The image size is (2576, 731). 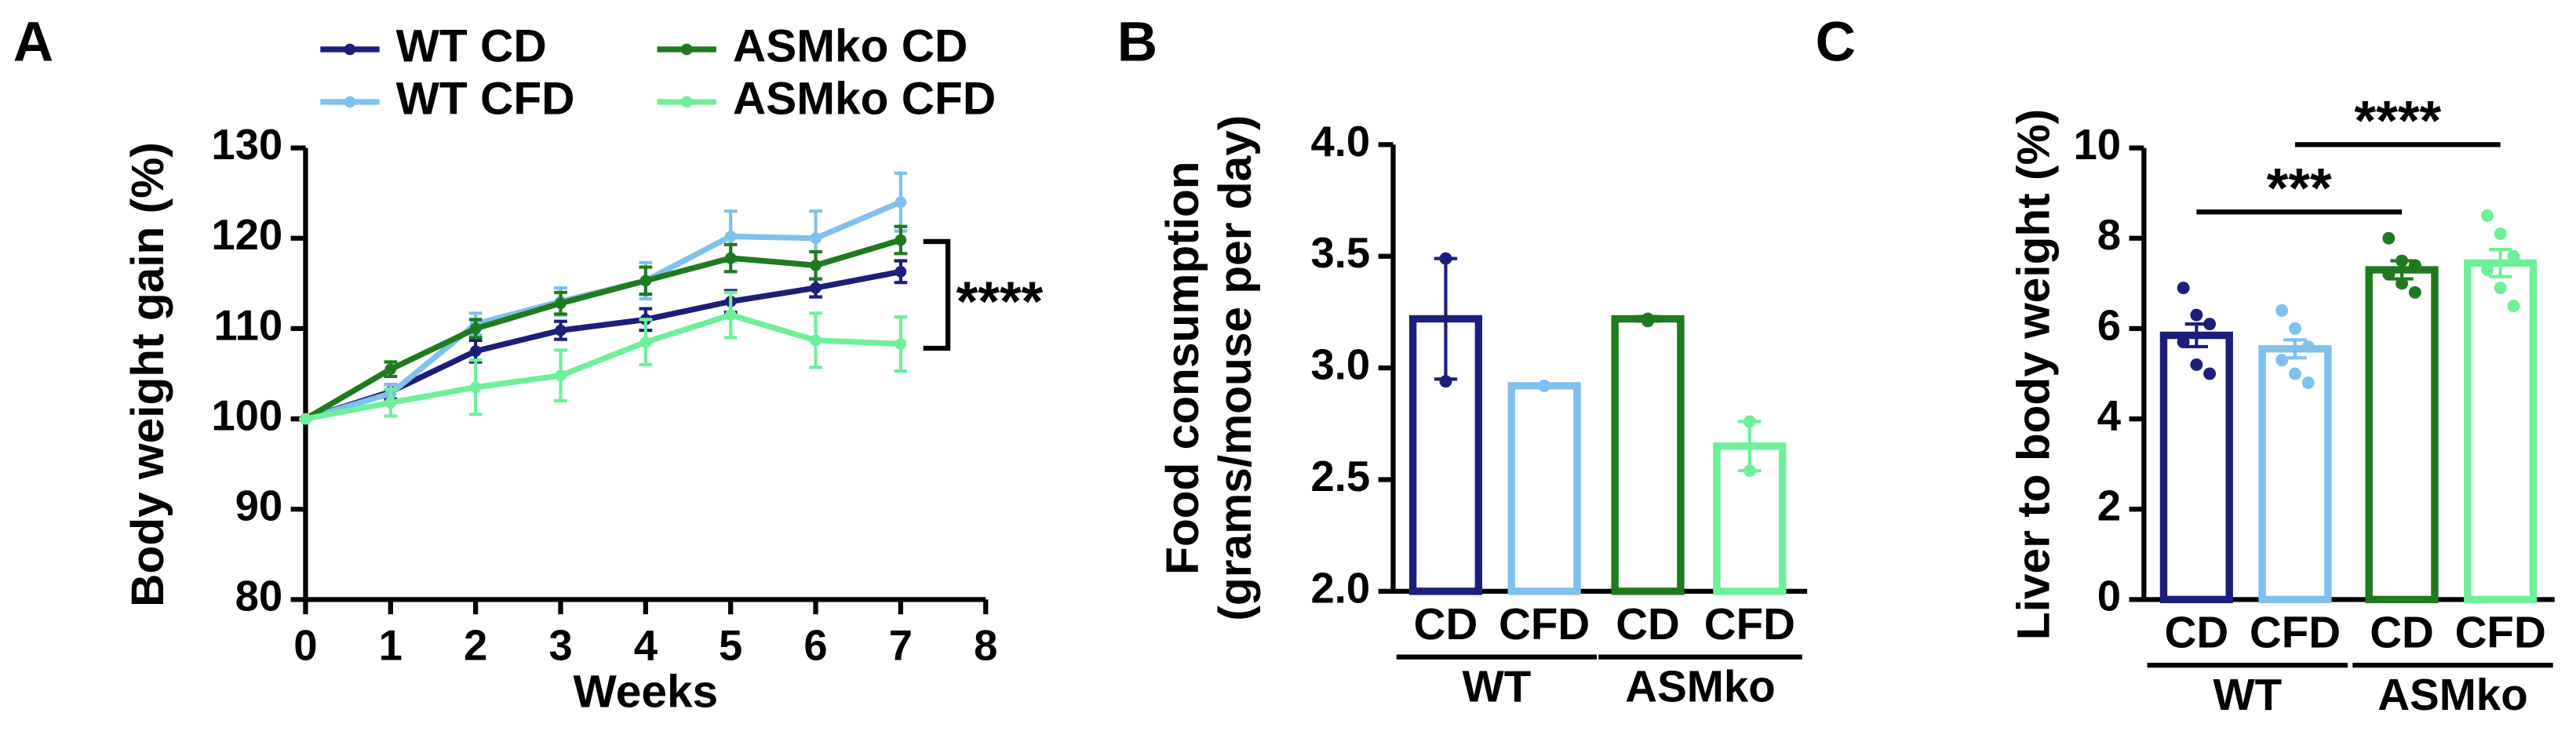 I want to click on x-tick-label: 4, so click(x=646, y=646).